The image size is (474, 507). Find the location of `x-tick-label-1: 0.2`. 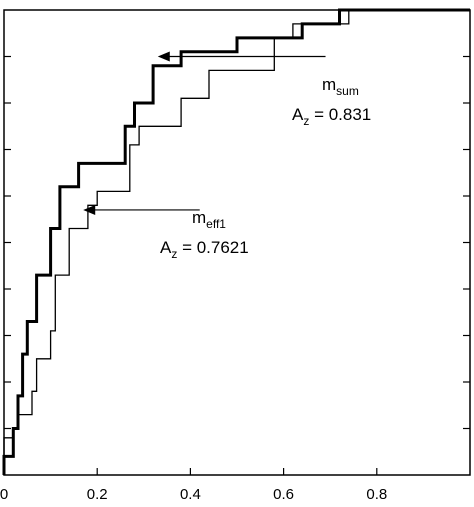

x-tick-label-1: 0.2 is located at coordinates (97, 494).